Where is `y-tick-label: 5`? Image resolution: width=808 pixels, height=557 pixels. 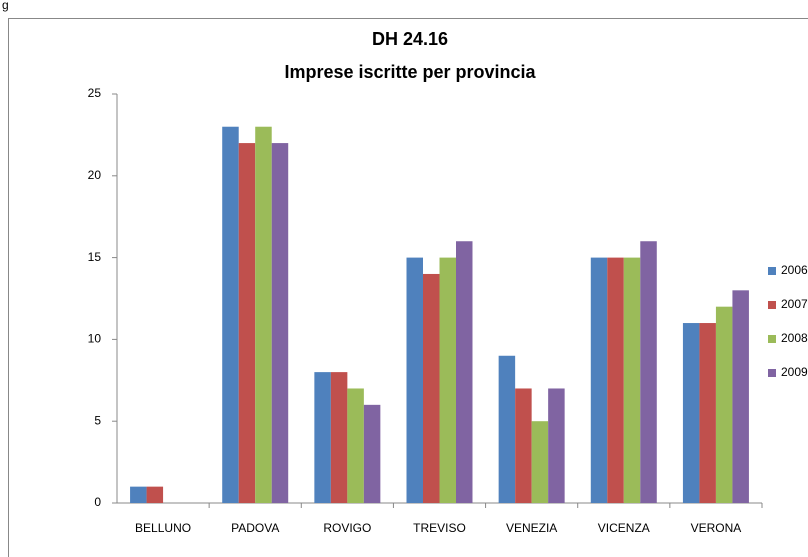 y-tick-label: 5 is located at coordinates (97, 420).